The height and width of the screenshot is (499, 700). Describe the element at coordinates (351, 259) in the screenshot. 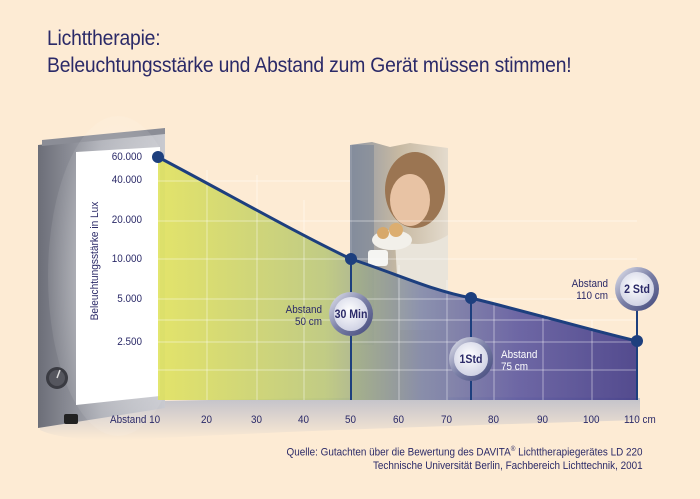

I see `point-50cm` at that location.